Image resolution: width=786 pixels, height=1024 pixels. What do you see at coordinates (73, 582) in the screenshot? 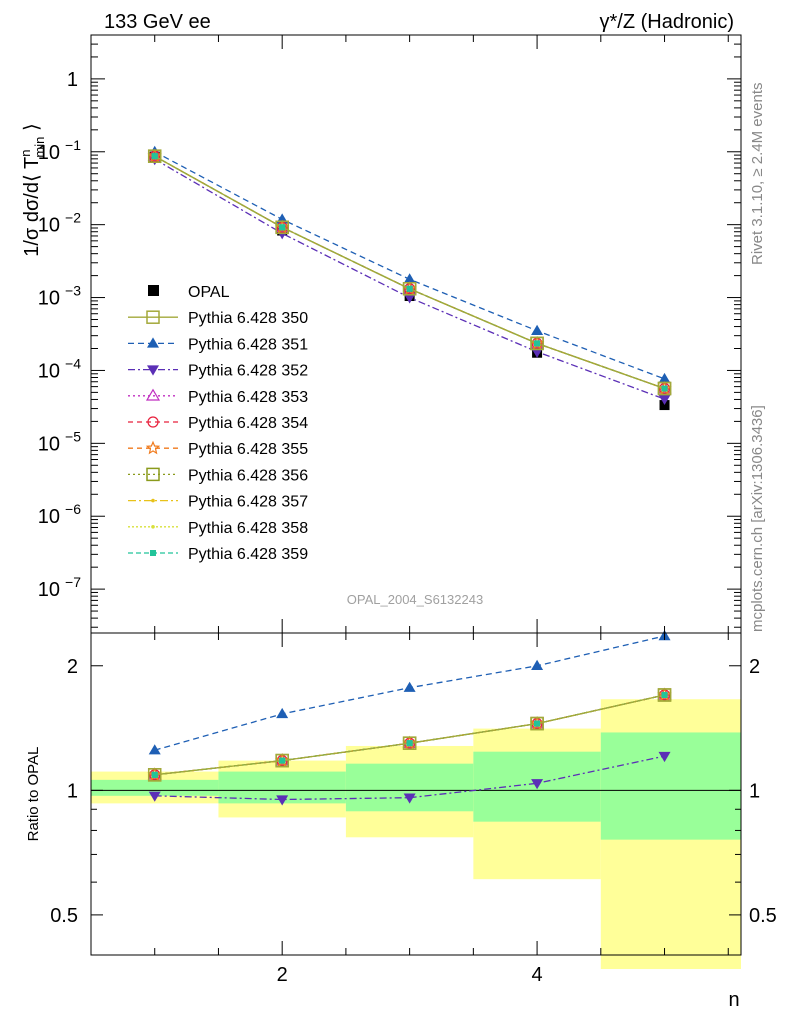
I see `main-y-tick-exponent: −7` at bounding box center [73, 582].